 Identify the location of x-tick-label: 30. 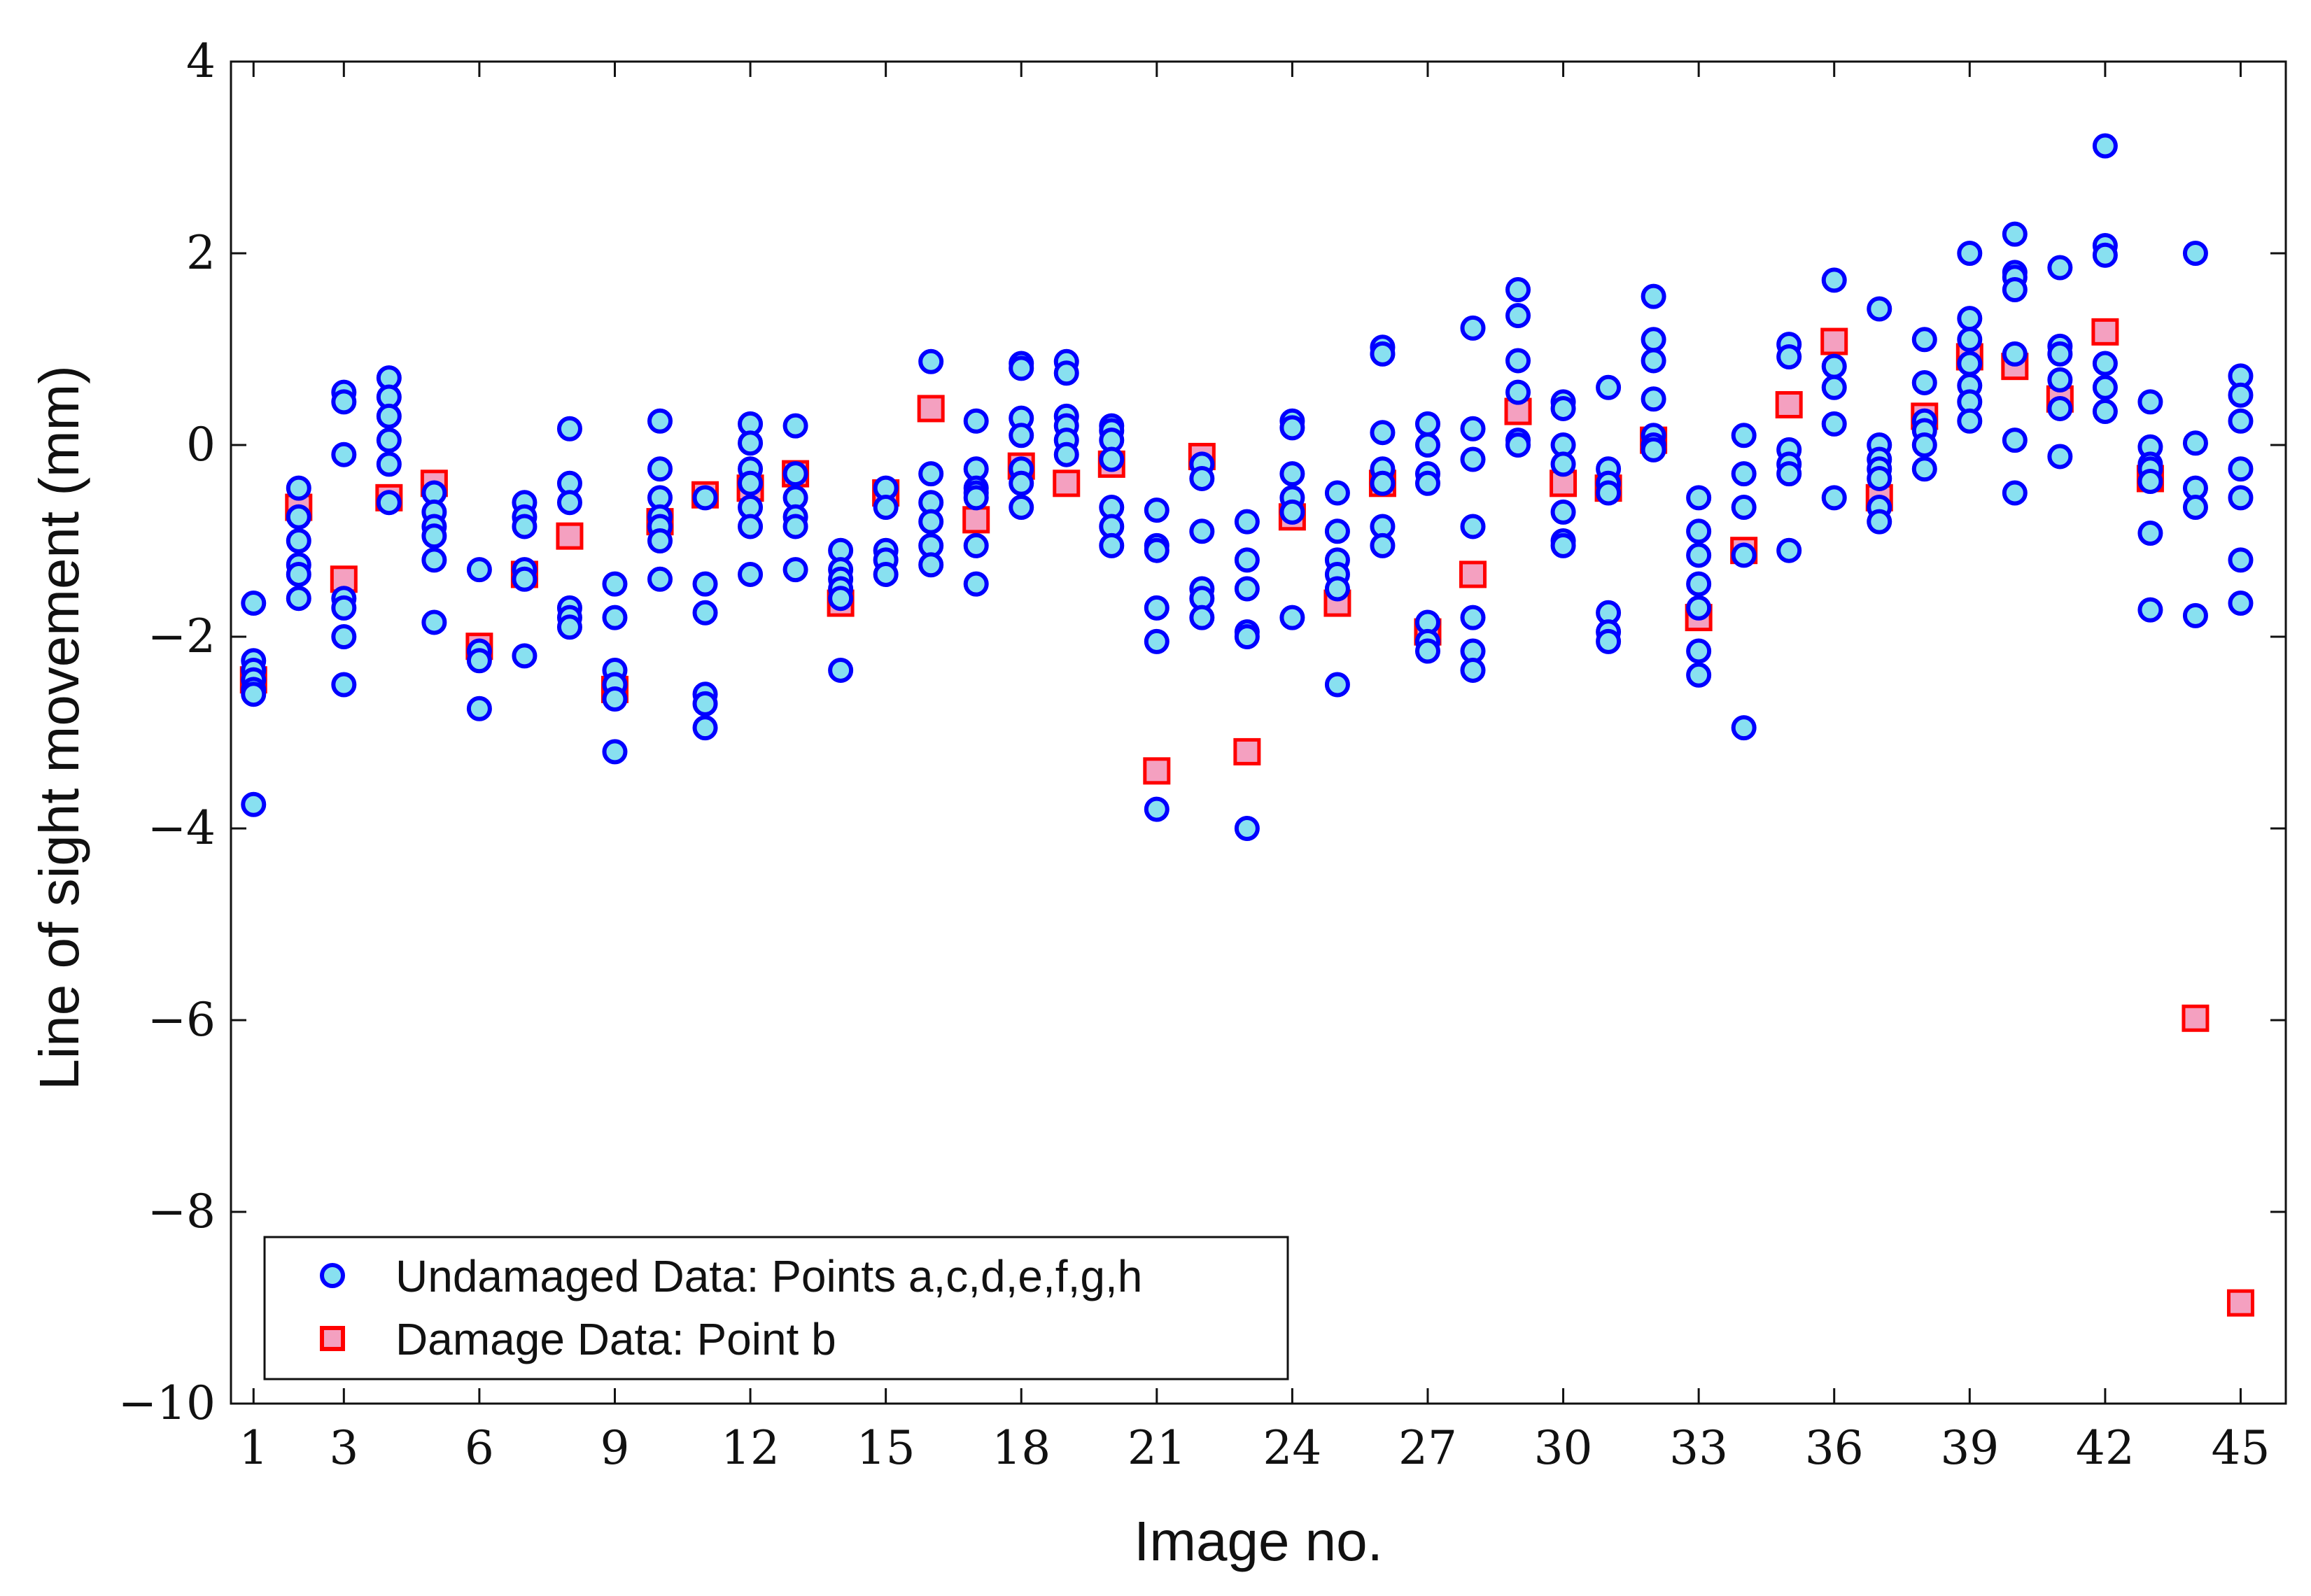
(1563, 1448).